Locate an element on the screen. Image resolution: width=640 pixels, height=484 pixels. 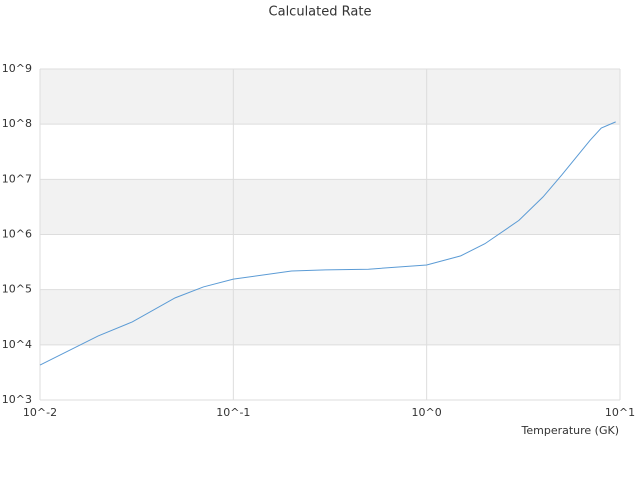
x-tick-label: 10^-2 is located at coordinates (40, 412).